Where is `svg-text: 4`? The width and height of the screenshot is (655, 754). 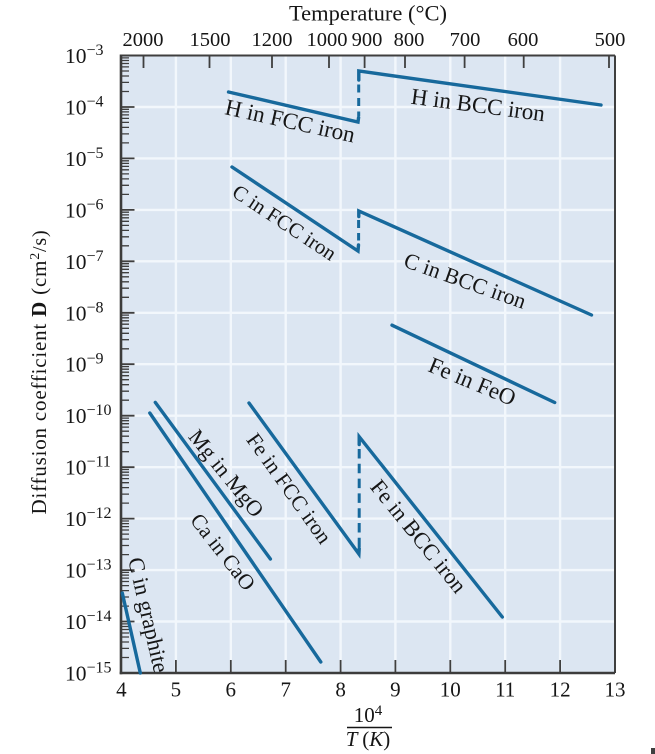 svg-text: 4 is located at coordinates (121, 690).